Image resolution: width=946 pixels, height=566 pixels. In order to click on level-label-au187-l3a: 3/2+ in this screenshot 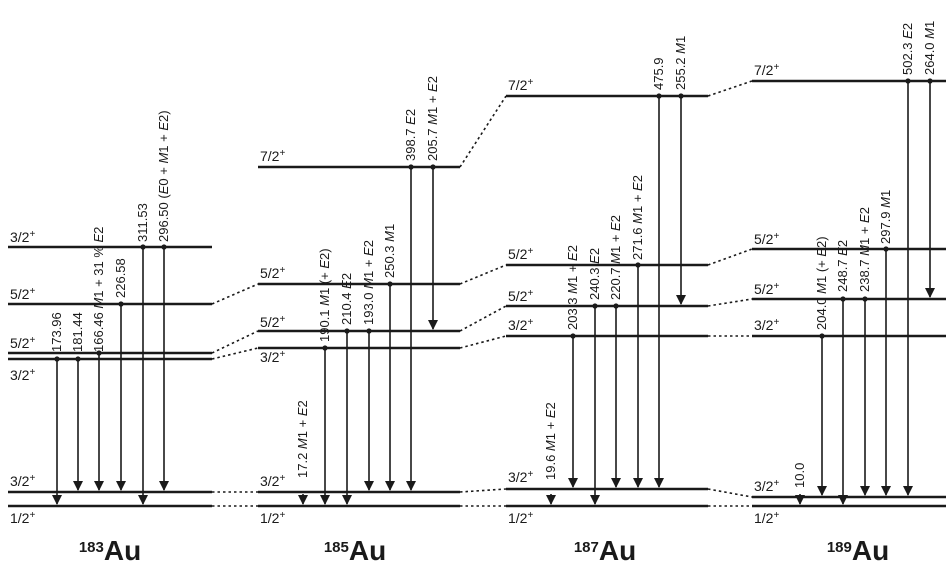, I will do `click(520, 325)`.